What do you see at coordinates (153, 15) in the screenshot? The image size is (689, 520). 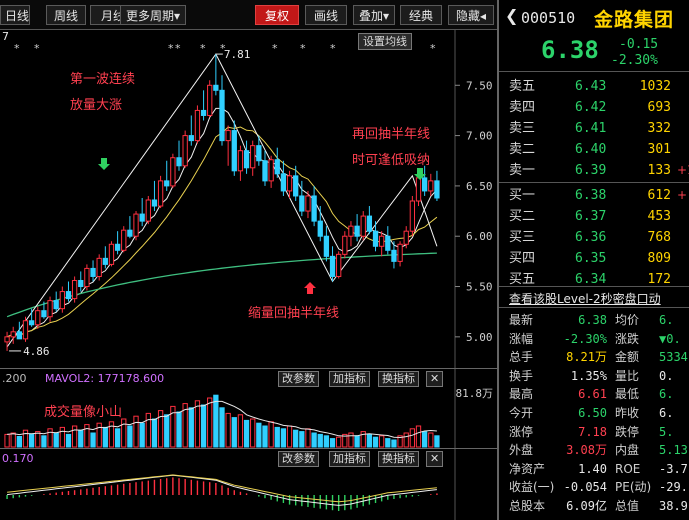 I see `more-periods-button: 更多周期▾` at bounding box center [153, 15].